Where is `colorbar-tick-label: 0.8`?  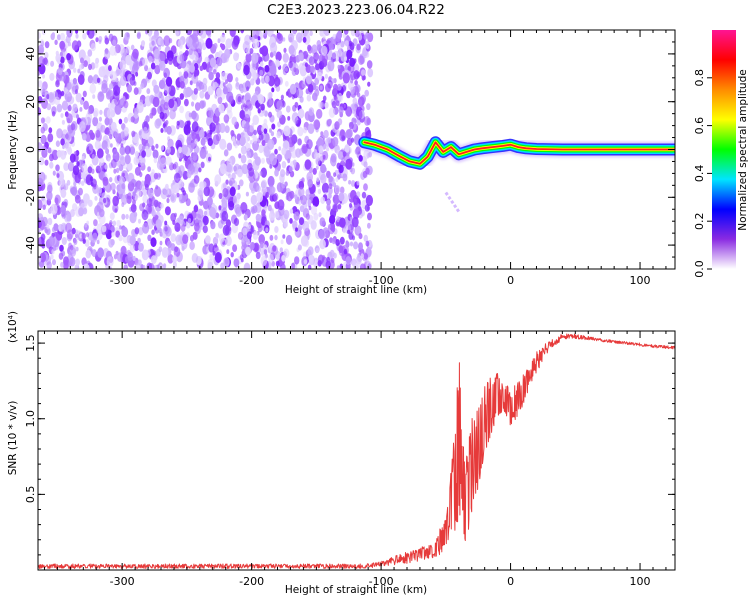
colorbar-tick-label: 0.8 is located at coordinates (699, 78).